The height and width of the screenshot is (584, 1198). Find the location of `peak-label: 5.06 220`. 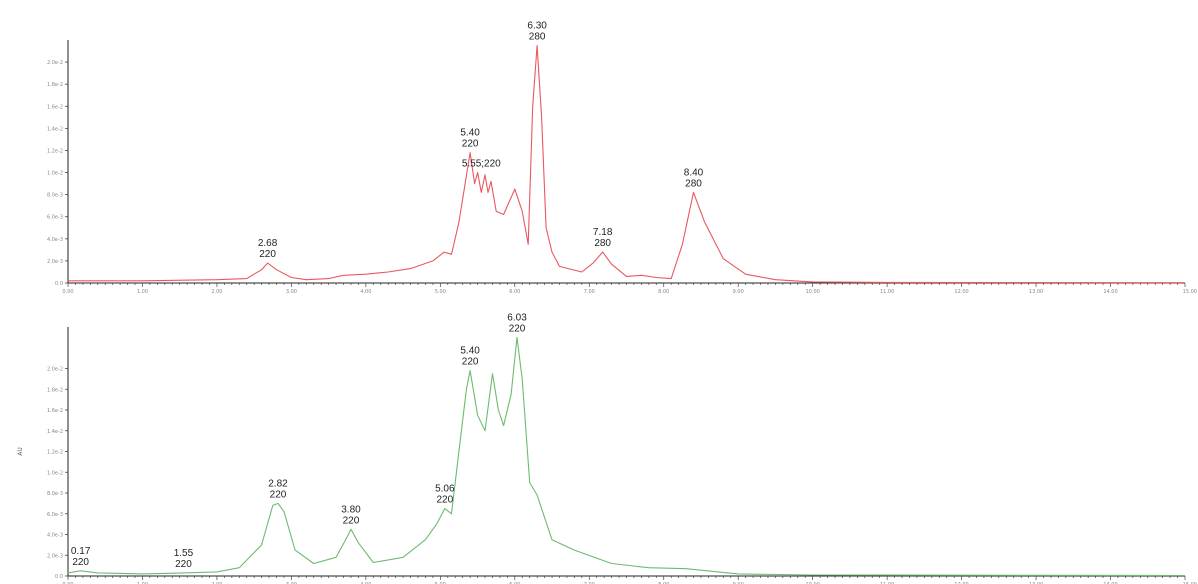

peak-label: 5.06 220 is located at coordinates (445, 495).